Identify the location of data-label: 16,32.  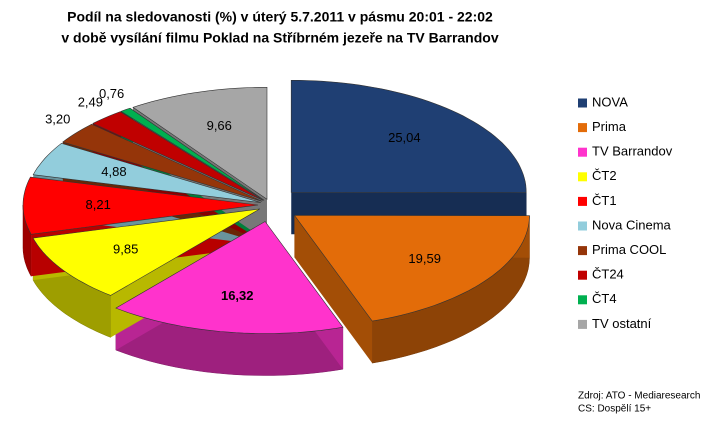
(237, 295).